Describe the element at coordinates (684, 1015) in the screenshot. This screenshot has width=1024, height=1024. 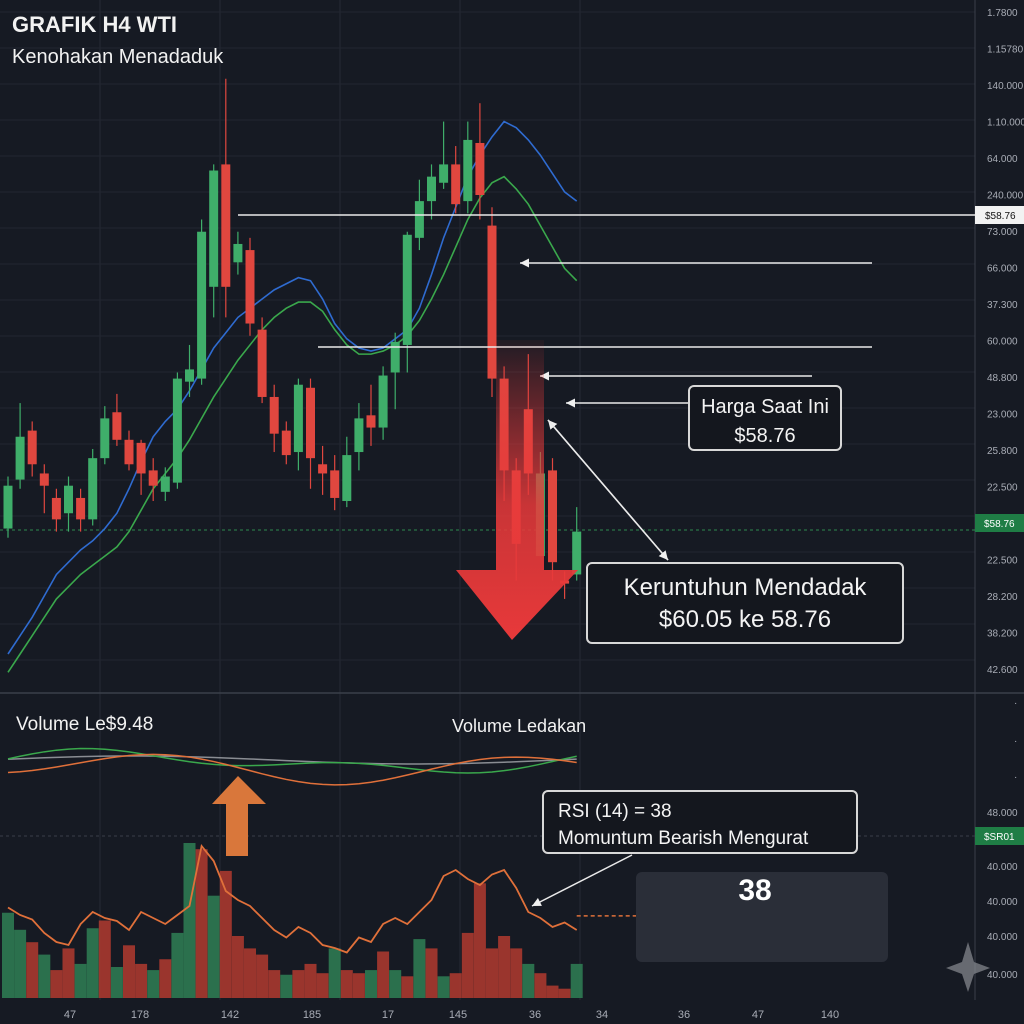
I see `time-axis-tick: 36` at that location.